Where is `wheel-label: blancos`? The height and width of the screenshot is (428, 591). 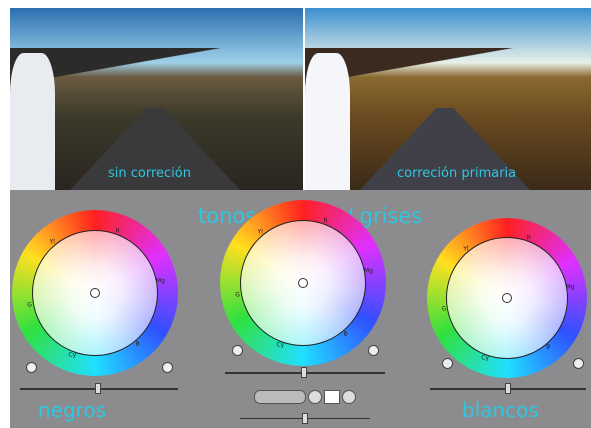
wheel-label: blancos is located at coordinates (500, 410).